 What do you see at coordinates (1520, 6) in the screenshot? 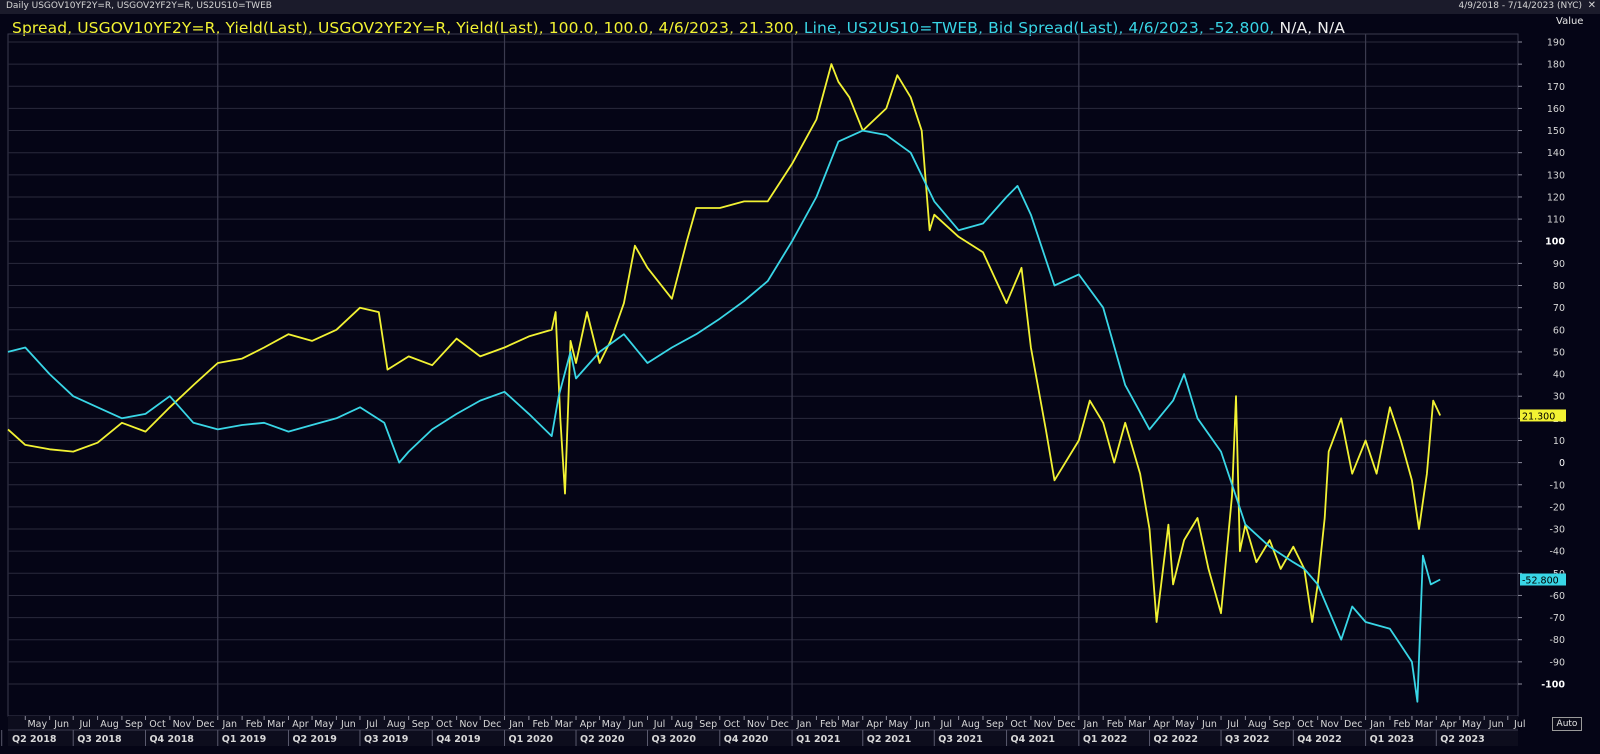
I see `date-range-header: 4/9/2018 - 7/14/2023 (NYC)` at bounding box center [1520, 6].